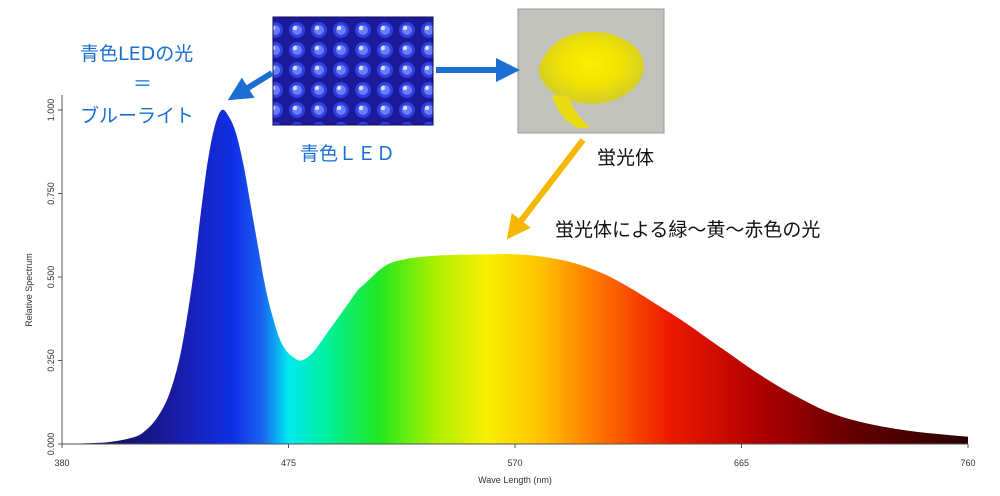 The image size is (1000, 496). I want to click on x-tick-label: 475, so click(288, 463).